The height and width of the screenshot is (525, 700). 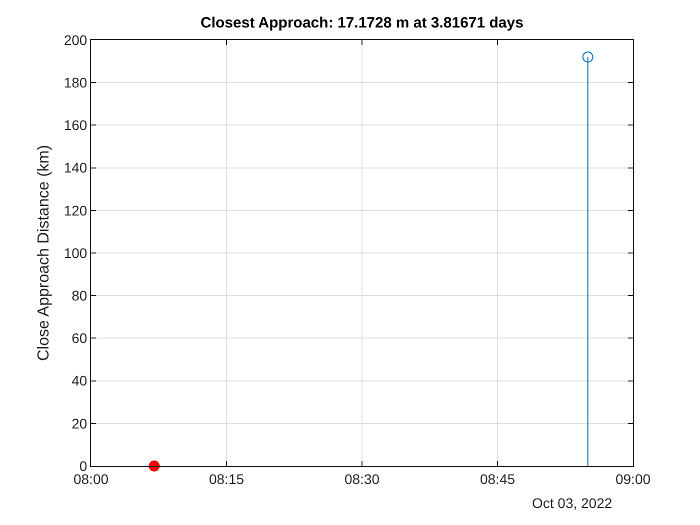 I want to click on y-tick-label: 80, so click(x=80, y=296).